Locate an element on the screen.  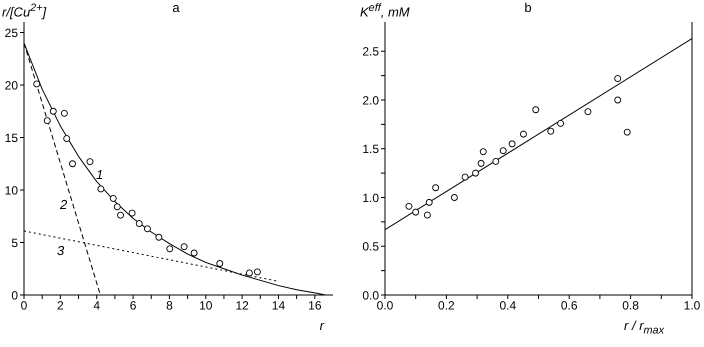
y-axis-title: K$^{eff}$, mM is located at coordinates (385, 11).